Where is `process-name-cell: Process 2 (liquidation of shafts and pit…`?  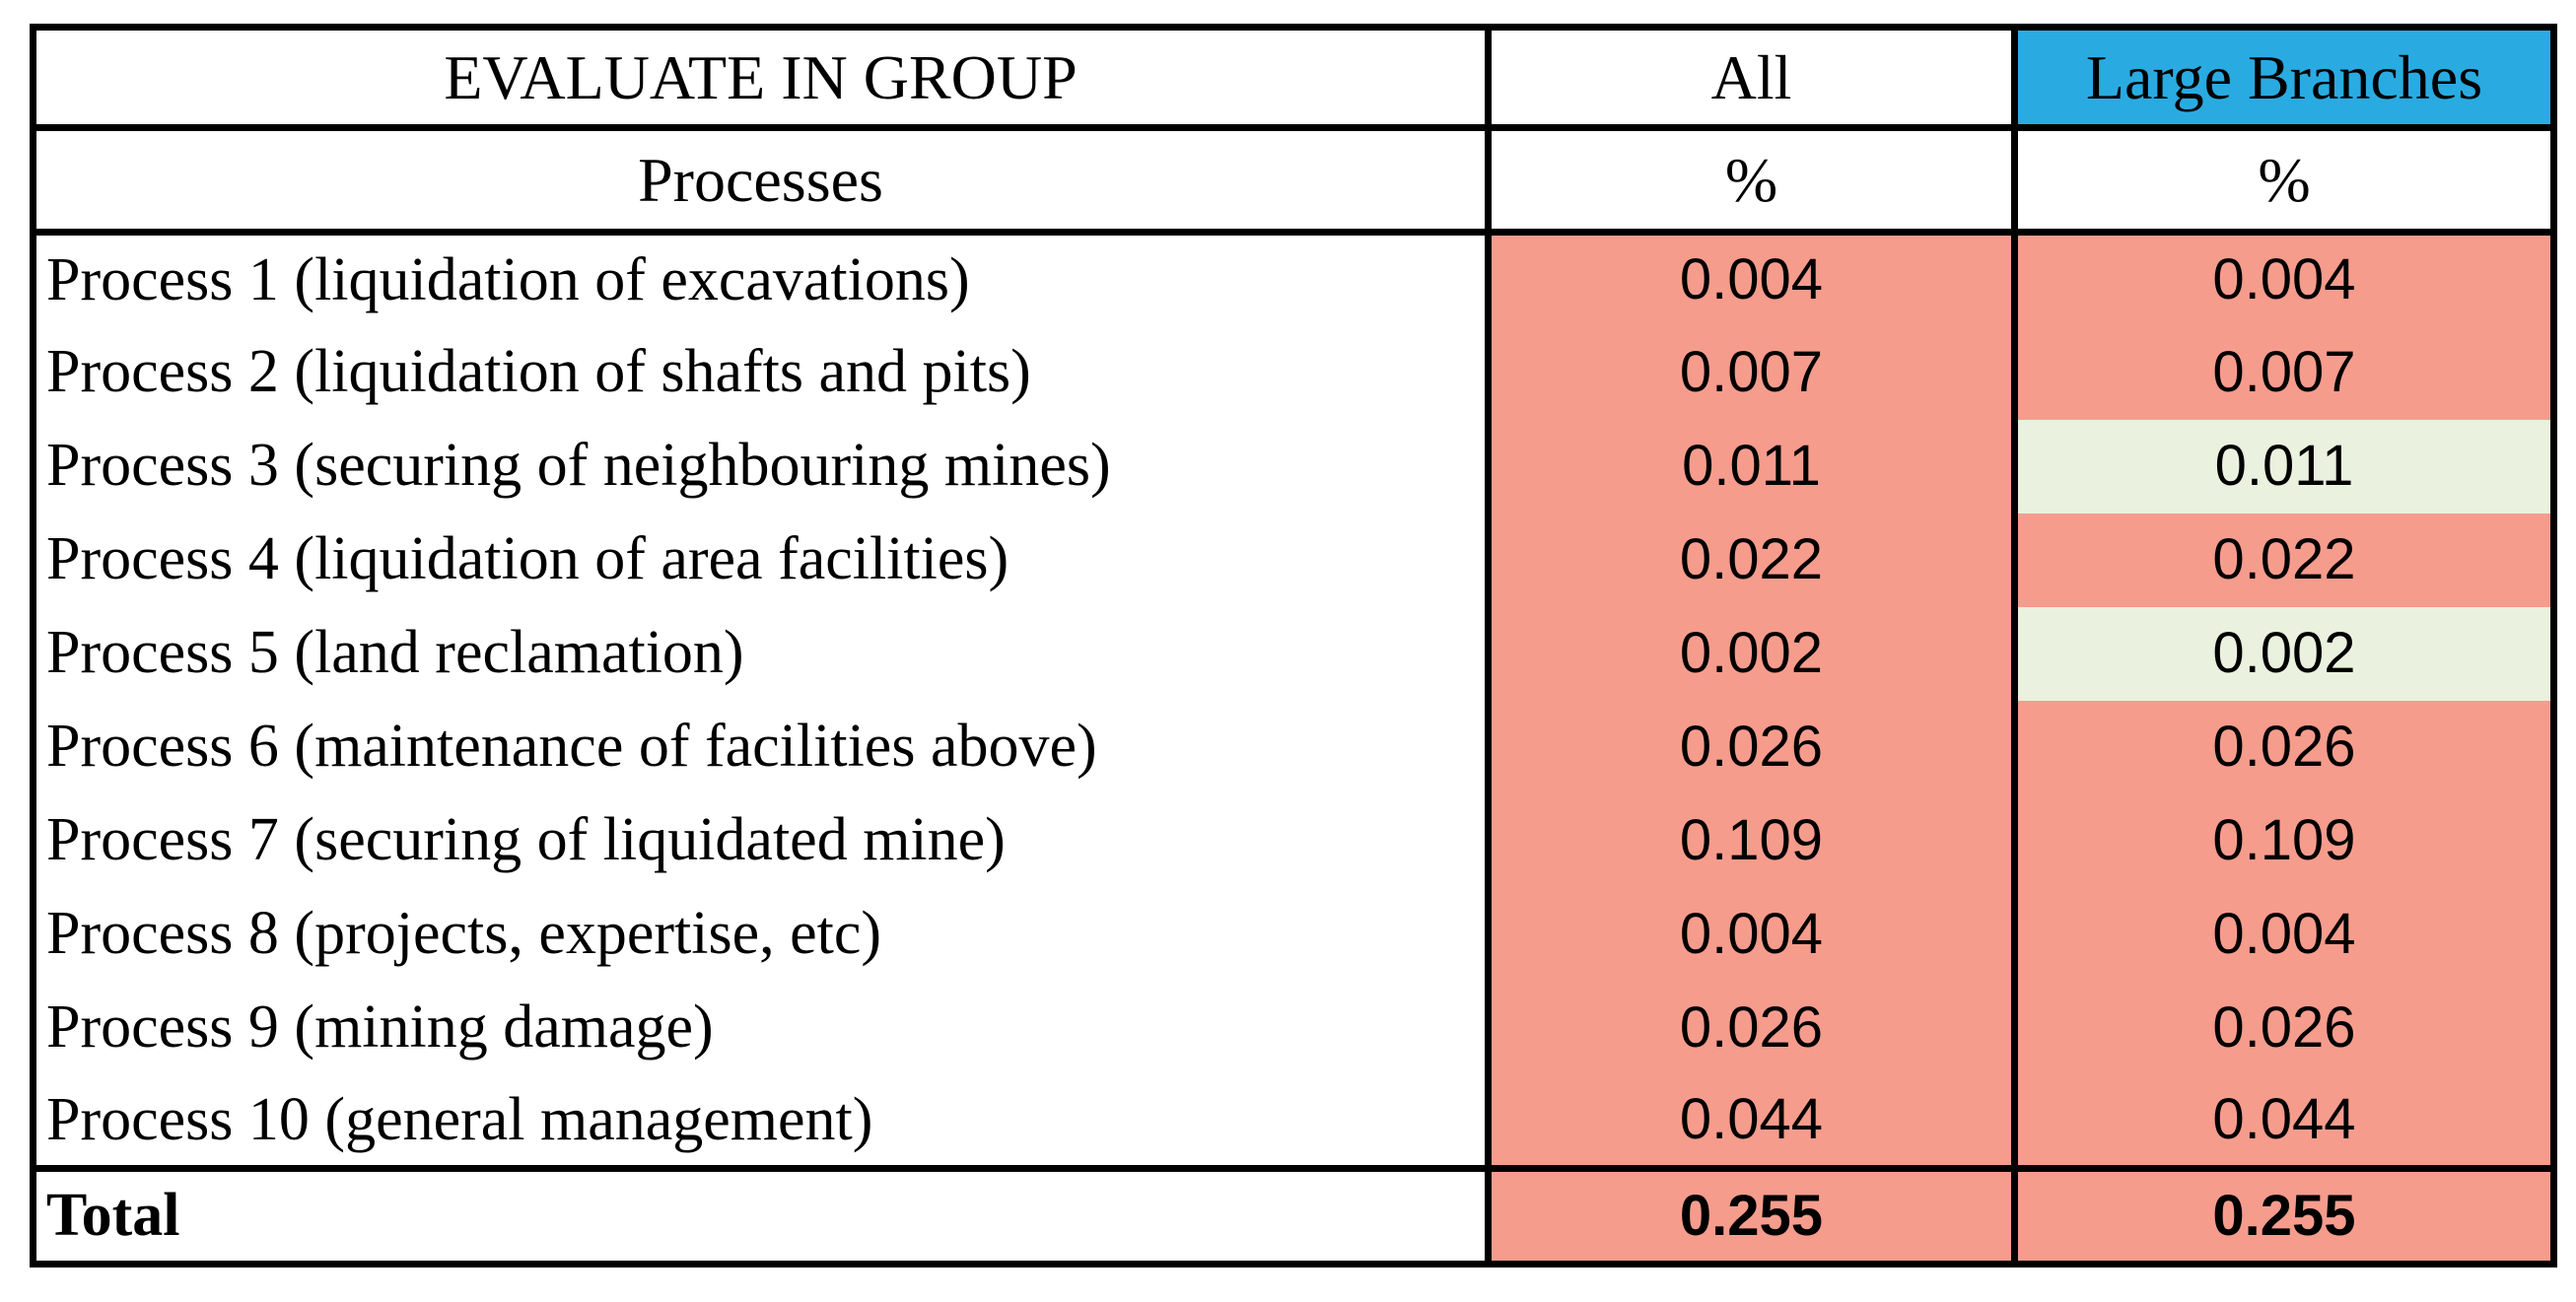 process-name-cell: Process 2 (liquidation of shafts and pit… is located at coordinates (539, 372).